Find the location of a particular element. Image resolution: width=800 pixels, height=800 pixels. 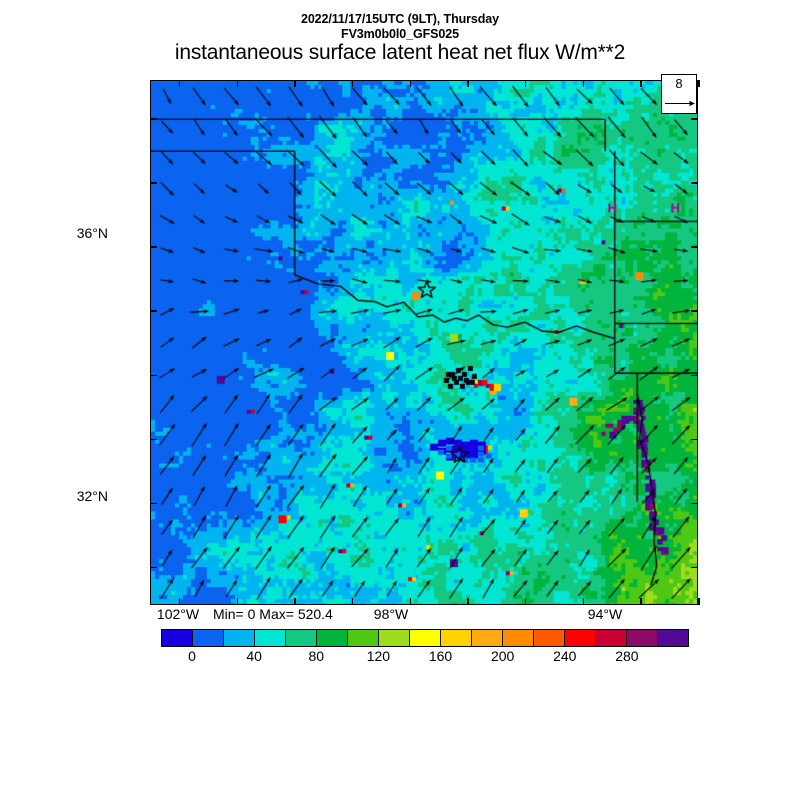

colorbar-tick-label: 40 is located at coordinates (254, 656).